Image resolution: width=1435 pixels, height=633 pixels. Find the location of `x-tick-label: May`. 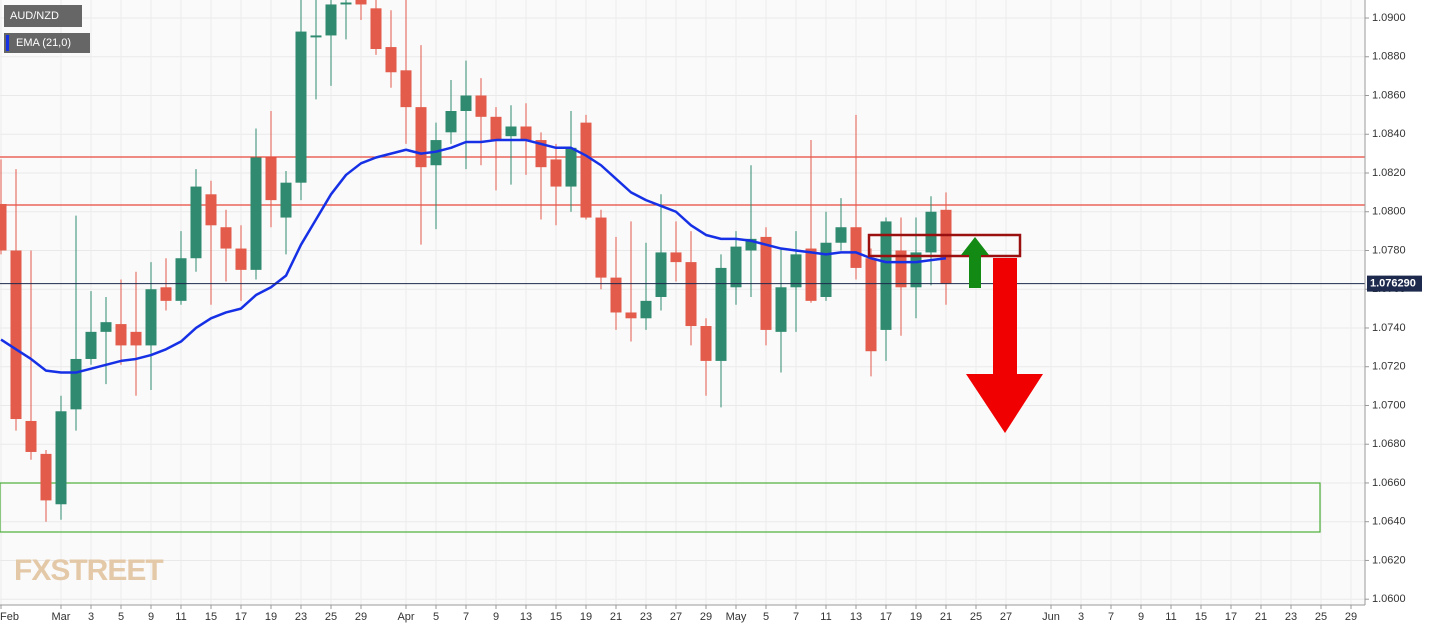

x-tick-label: May is located at coordinates (736, 617).